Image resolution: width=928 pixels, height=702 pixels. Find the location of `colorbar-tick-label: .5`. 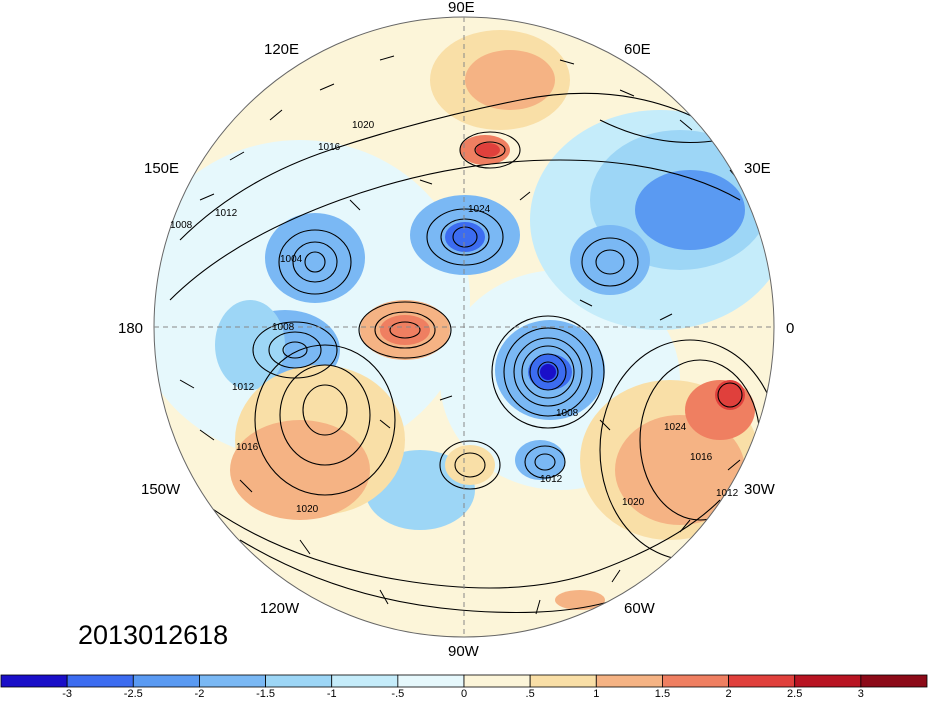

colorbar-tick-label: .5 is located at coordinates (530, 694).